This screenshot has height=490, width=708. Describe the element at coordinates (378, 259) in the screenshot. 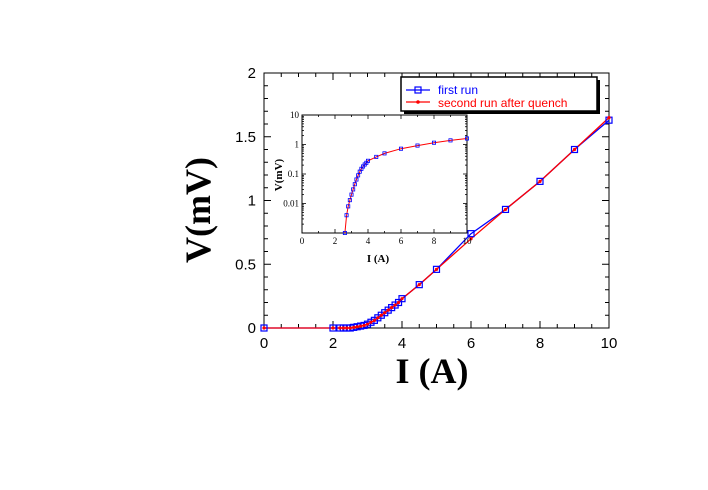

I see `inset-x-axis-title: I (A)` at that location.